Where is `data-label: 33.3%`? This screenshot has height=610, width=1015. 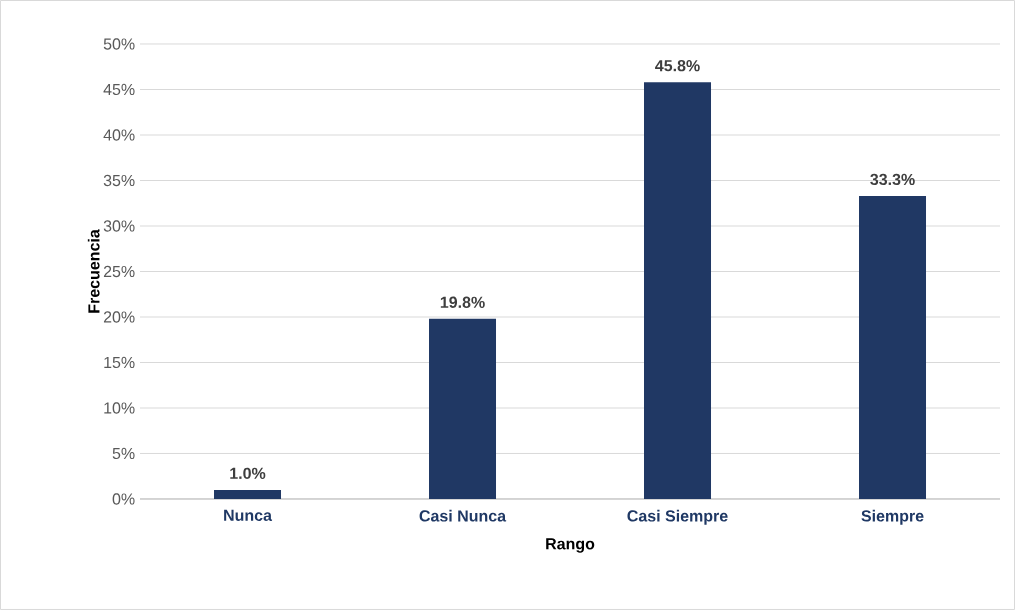 data-label: 33.3% is located at coordinates (892, 179).